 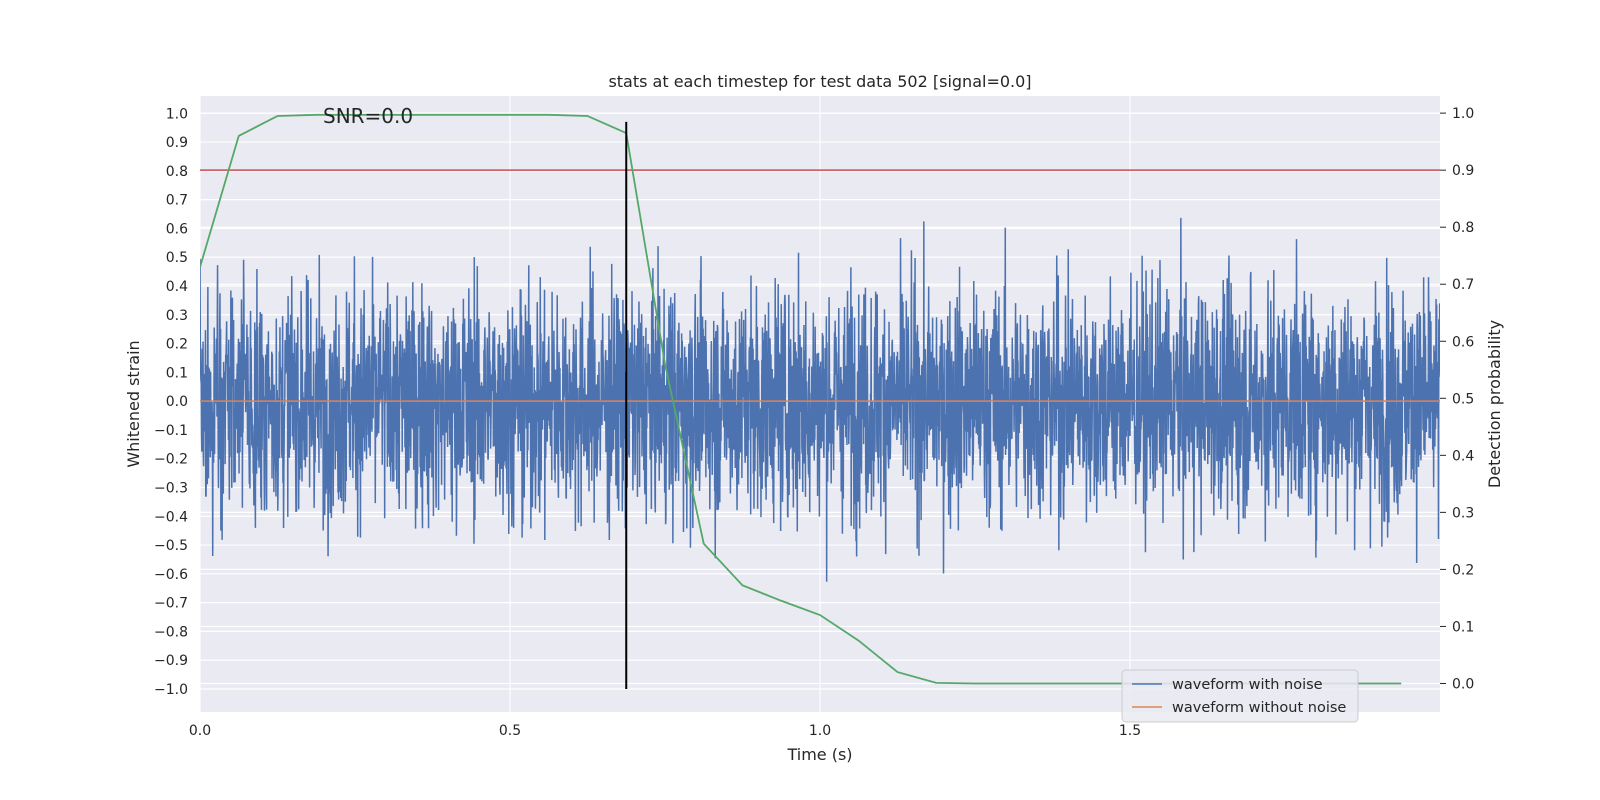 What do you see at coordinates (1463, 171) in the screenshot?
I see `y-right-tick-label: 0.9` at bounding box center [1463, 171].